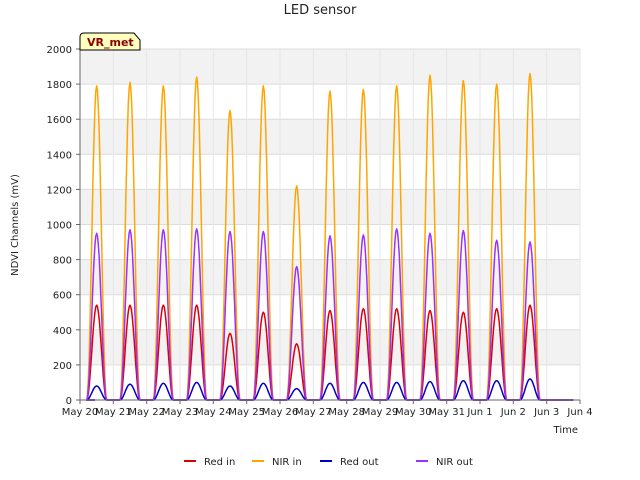 The width and height of the screenshot is (640, 480). What do you see at coordinates (59, 50) in the screenshot?
I see `y-tick-label: 2000` at bounding box center [59, 50].